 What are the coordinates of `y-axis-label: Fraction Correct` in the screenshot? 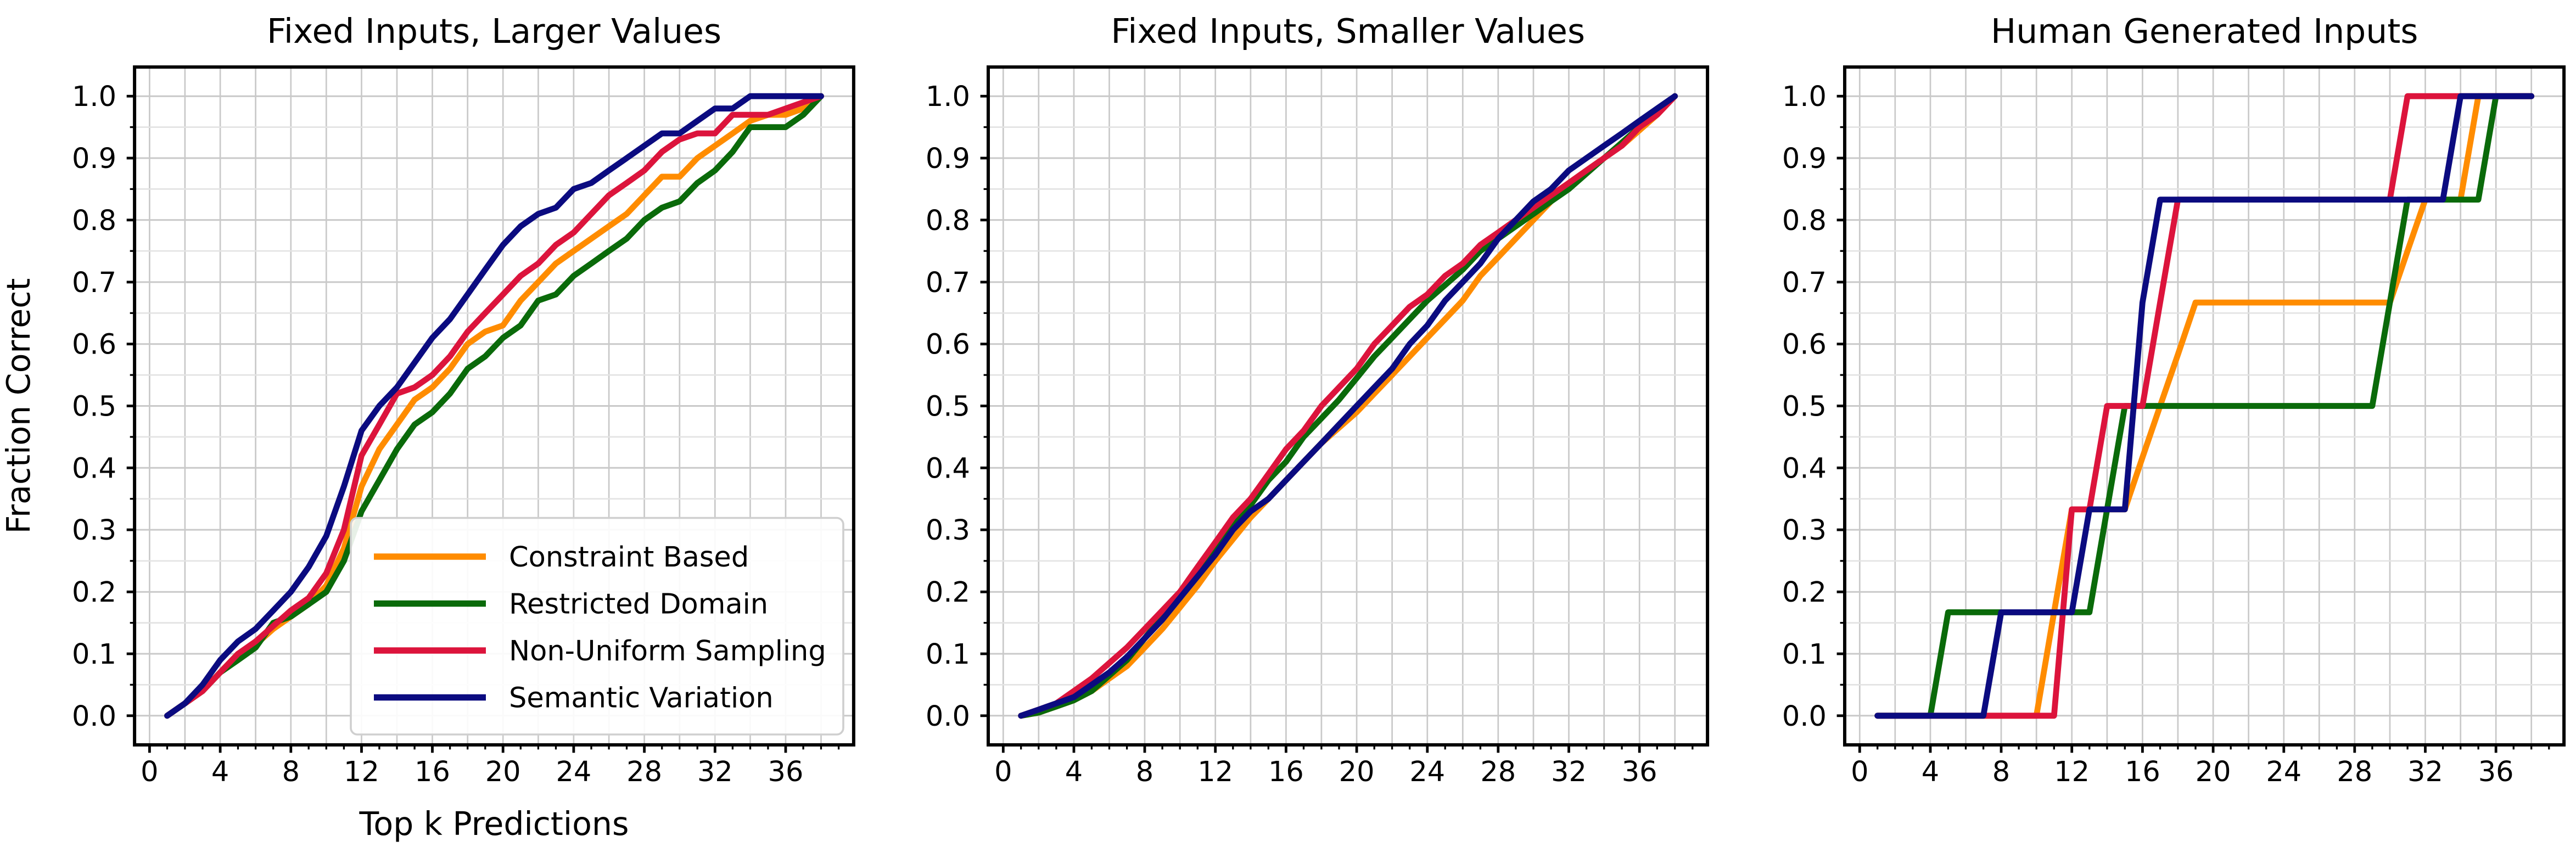 It's located at (18, 406).